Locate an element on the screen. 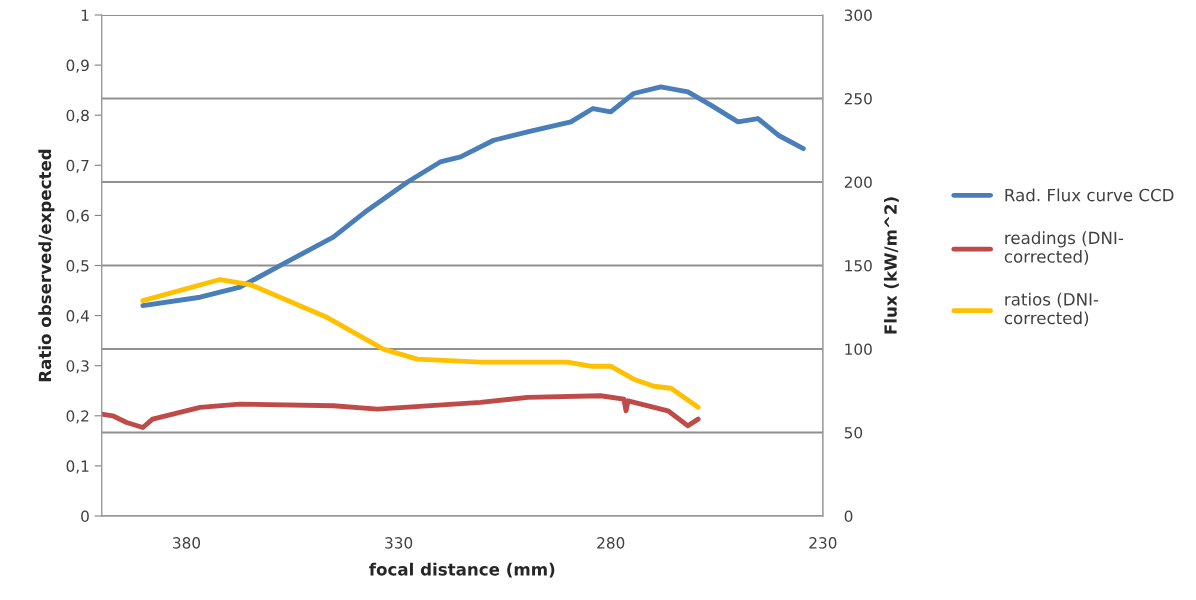 This screenshot has width=1196, height=600. y-axis-title: Ratio observed/expected is located at coordinates (46, 265).